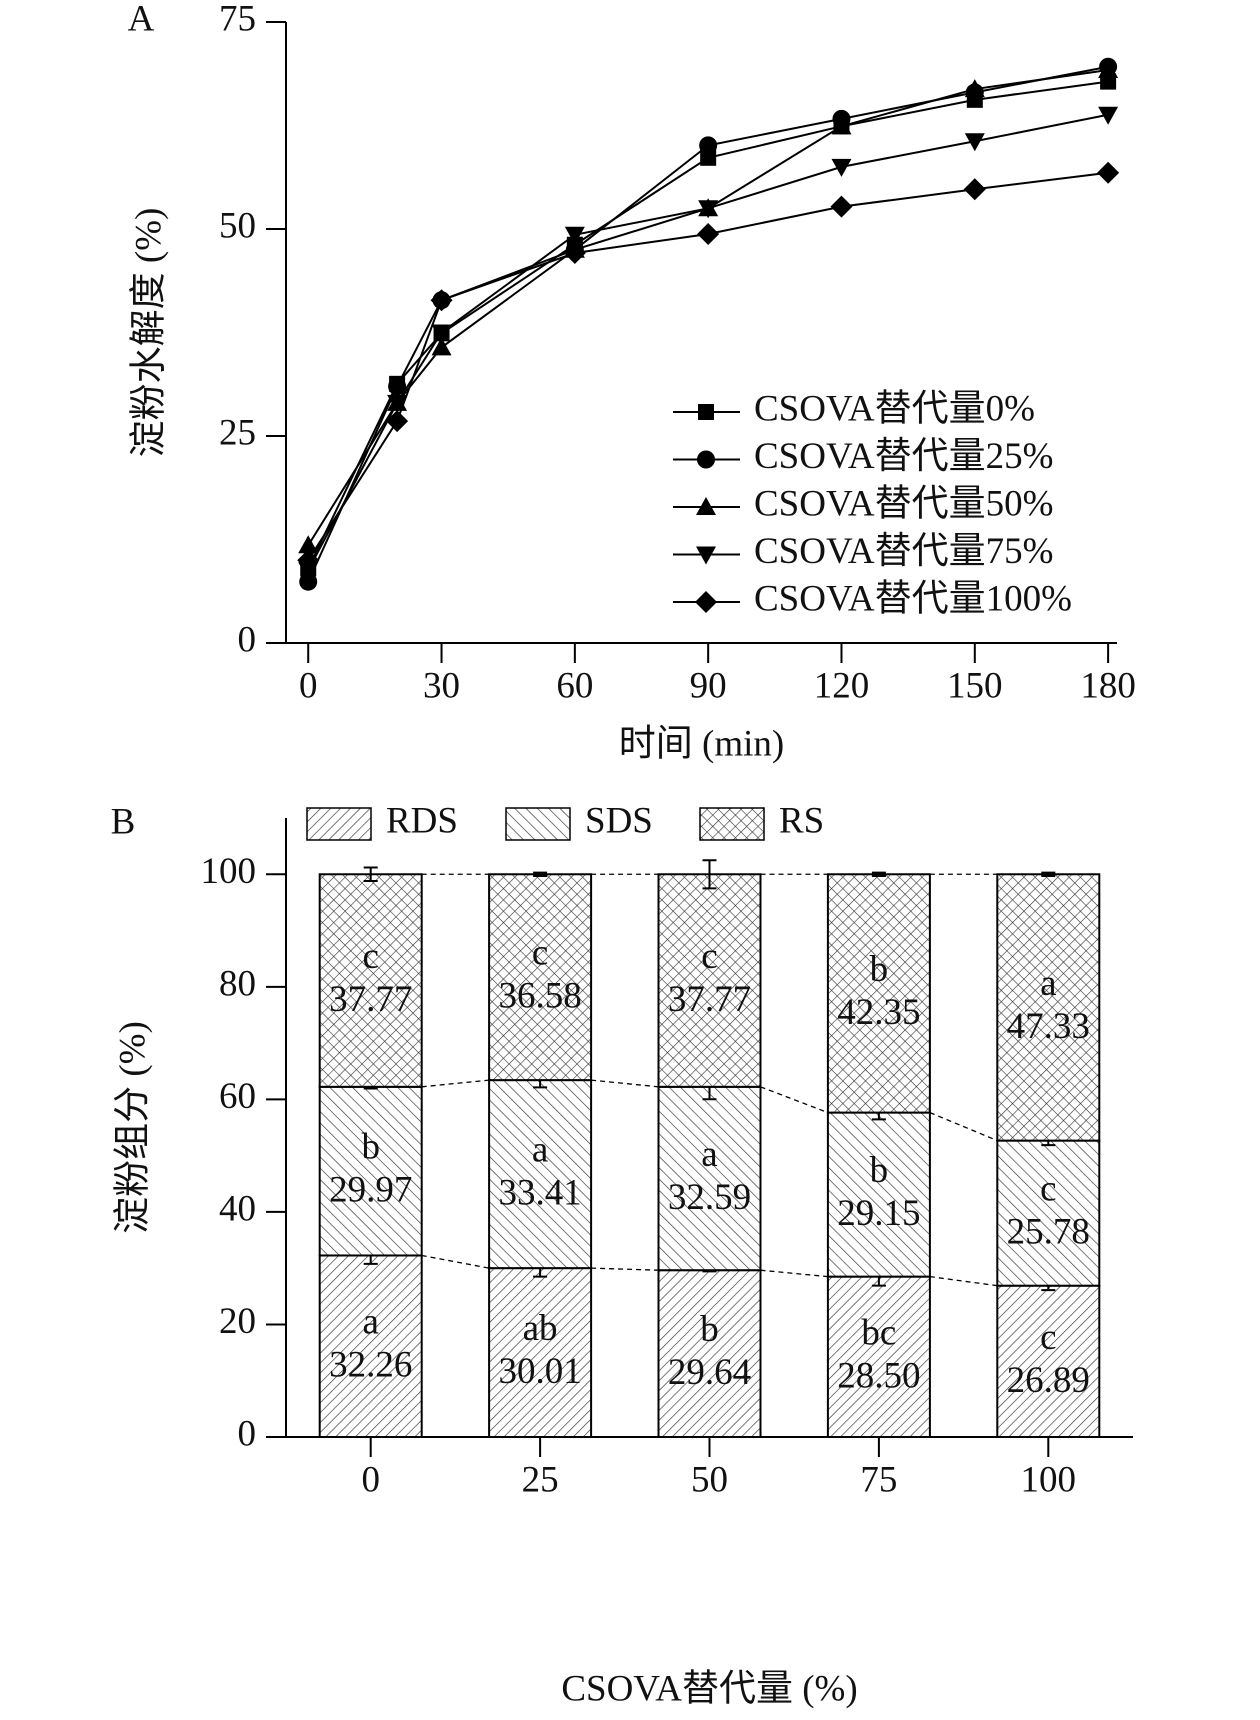 Image resolution: width=1260 pixels, height=1720 pixels. Describe the element at coordinates (1108, 685) in the screenshot. I see `x-tick-label: 180` at that location.